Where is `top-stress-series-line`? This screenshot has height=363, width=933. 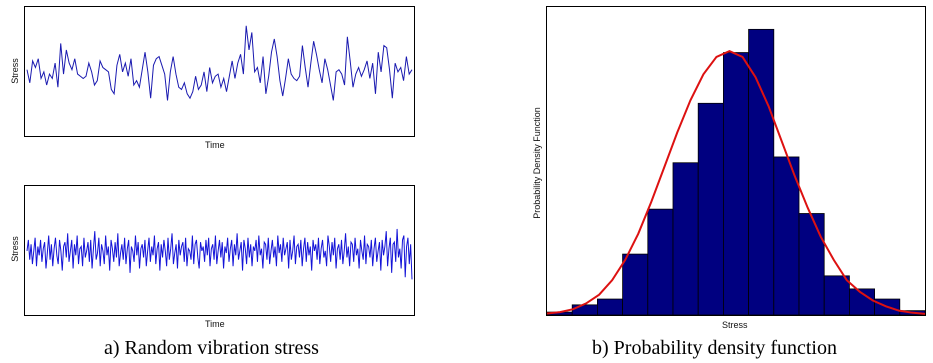 top-stress-series-line is located at coordinates (219, 63).